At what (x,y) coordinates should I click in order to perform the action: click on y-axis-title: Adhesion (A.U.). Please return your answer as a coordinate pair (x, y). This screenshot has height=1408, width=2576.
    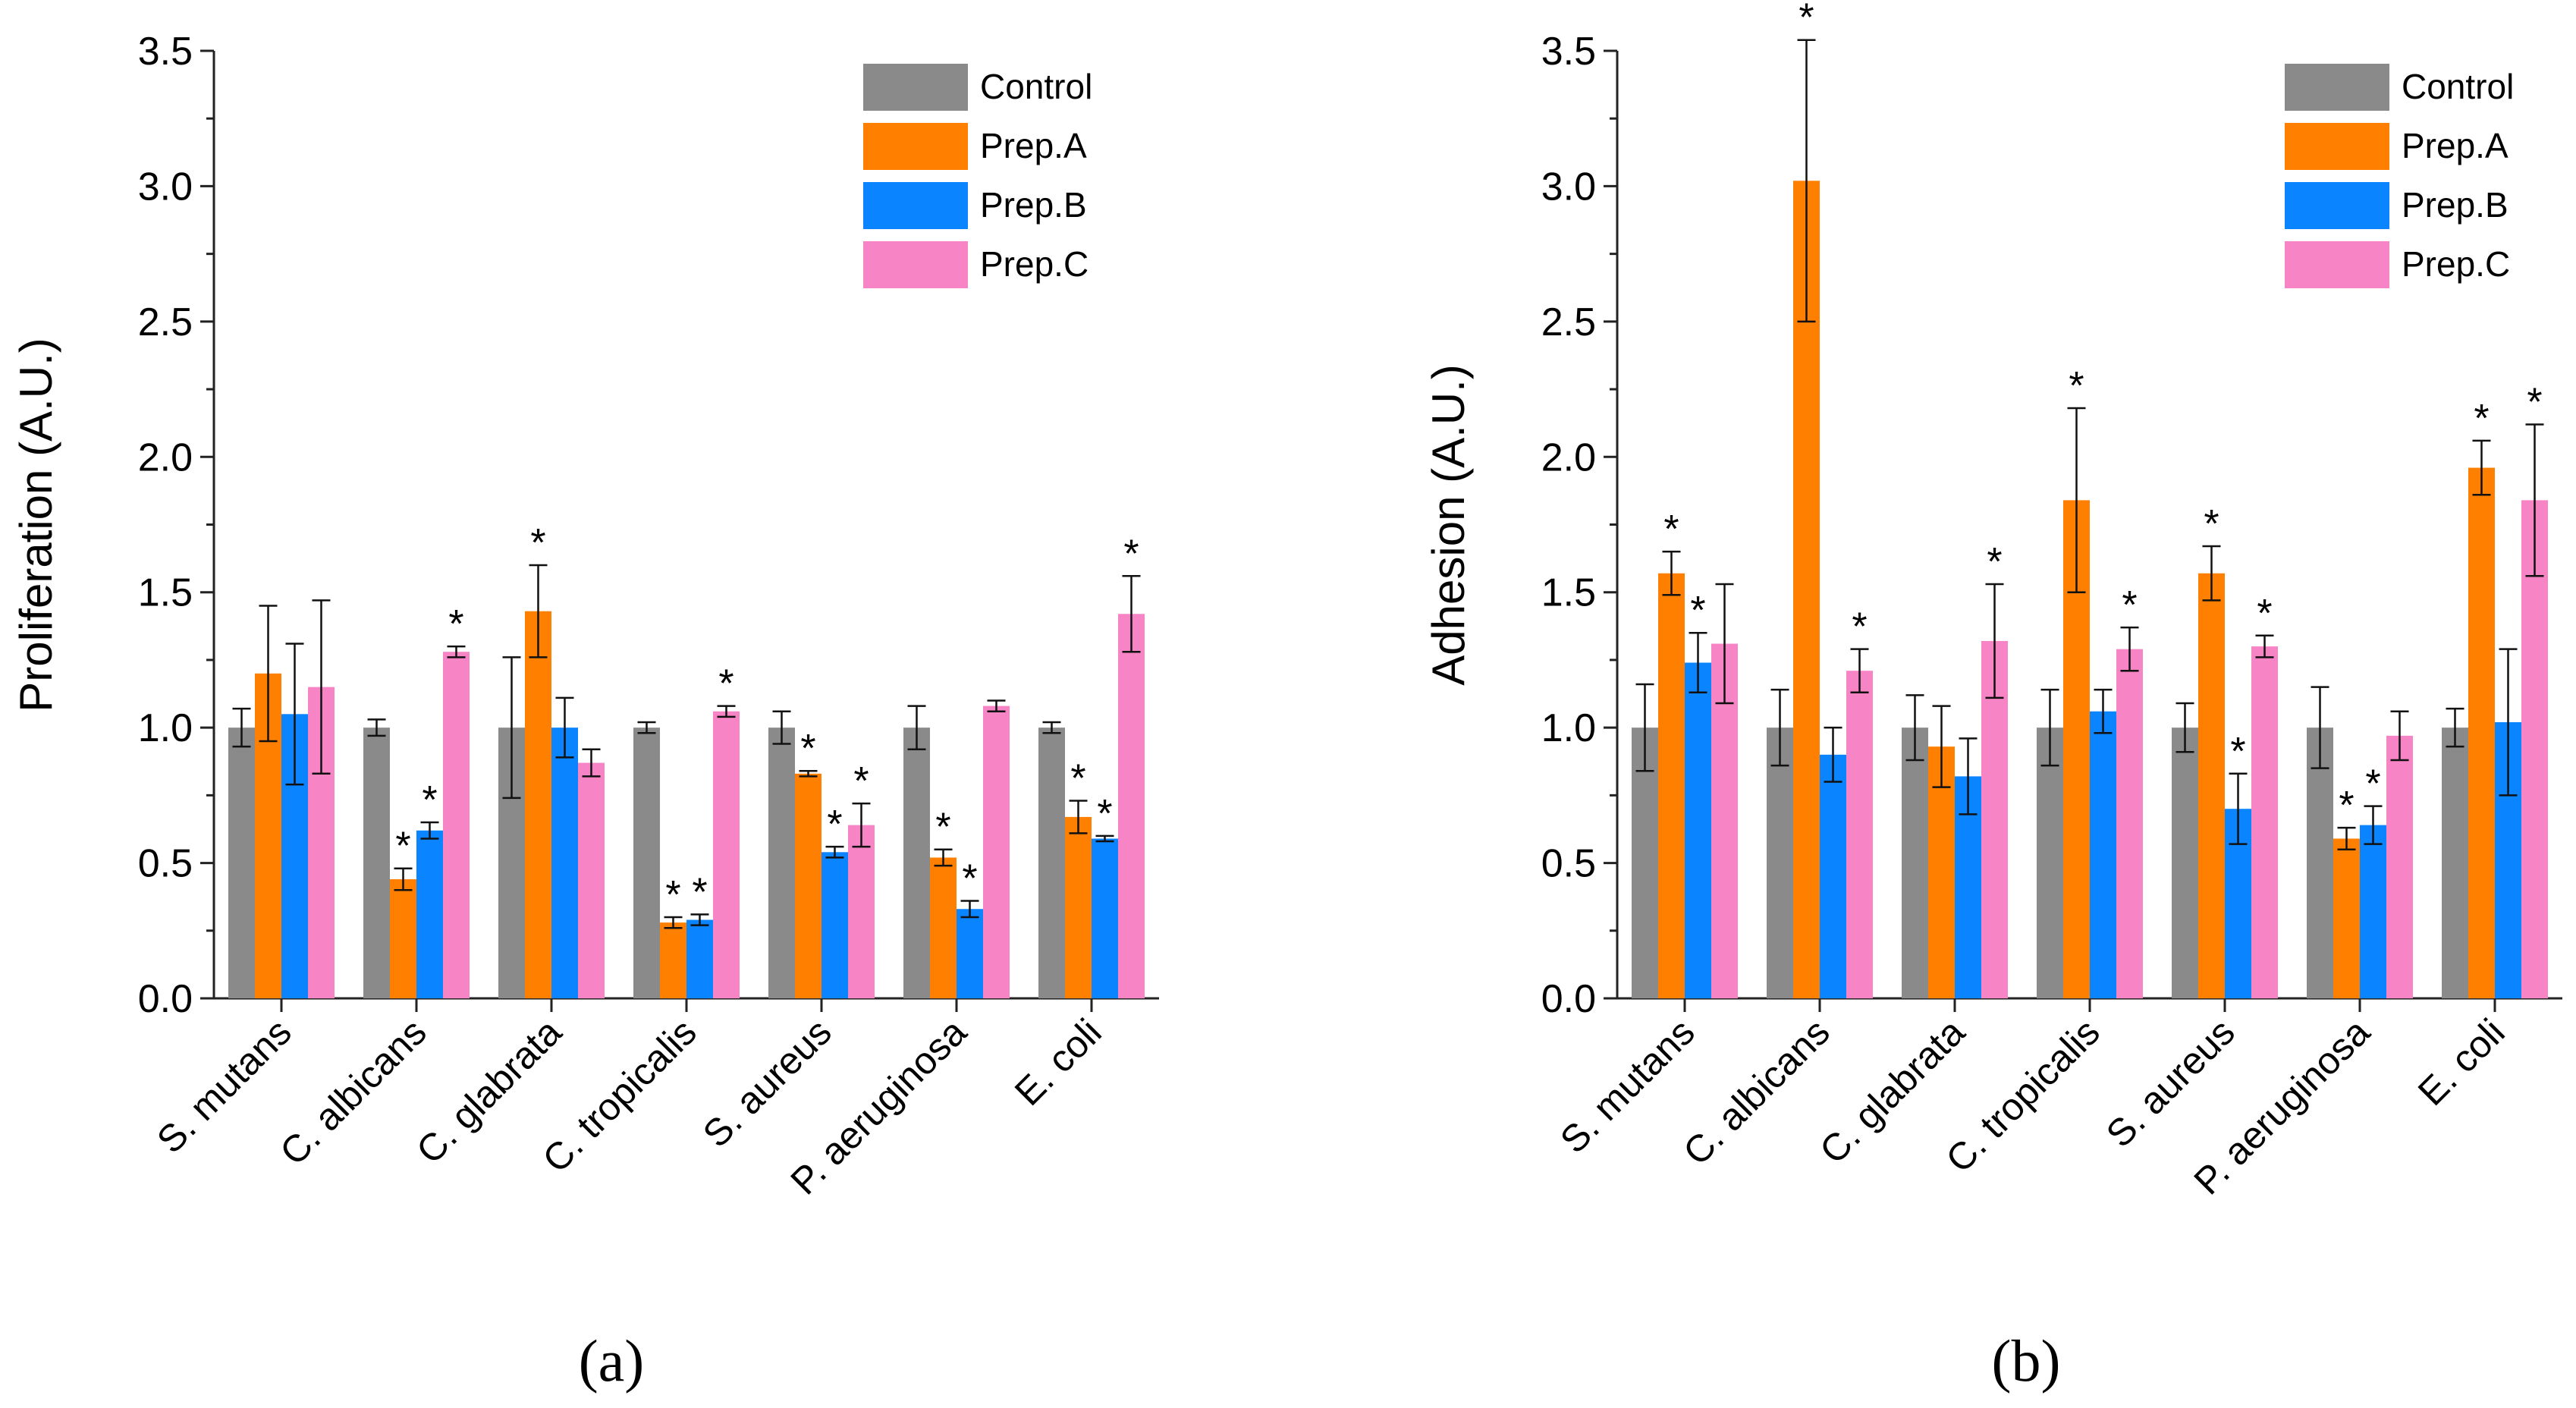
    Looking at the image, I should click on (1448, 525).